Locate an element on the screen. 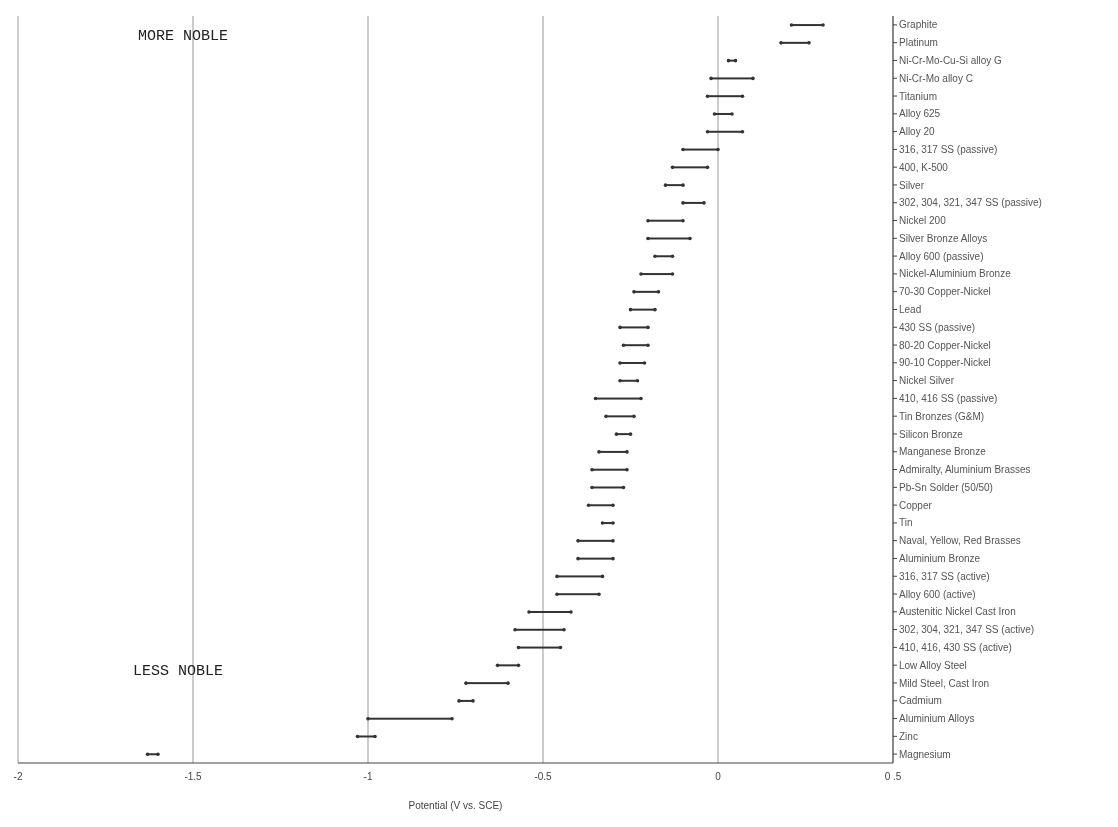 The image size is (1118, 827). y-tick-label: Tin is located at coordinates (906, 523).